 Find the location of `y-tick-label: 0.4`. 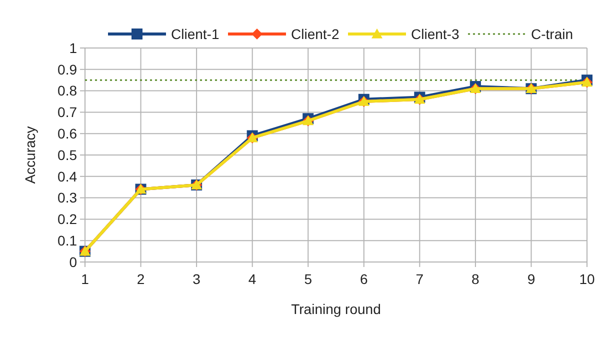

y-tick-label: 0.4 is located at coordinates (68, 176).